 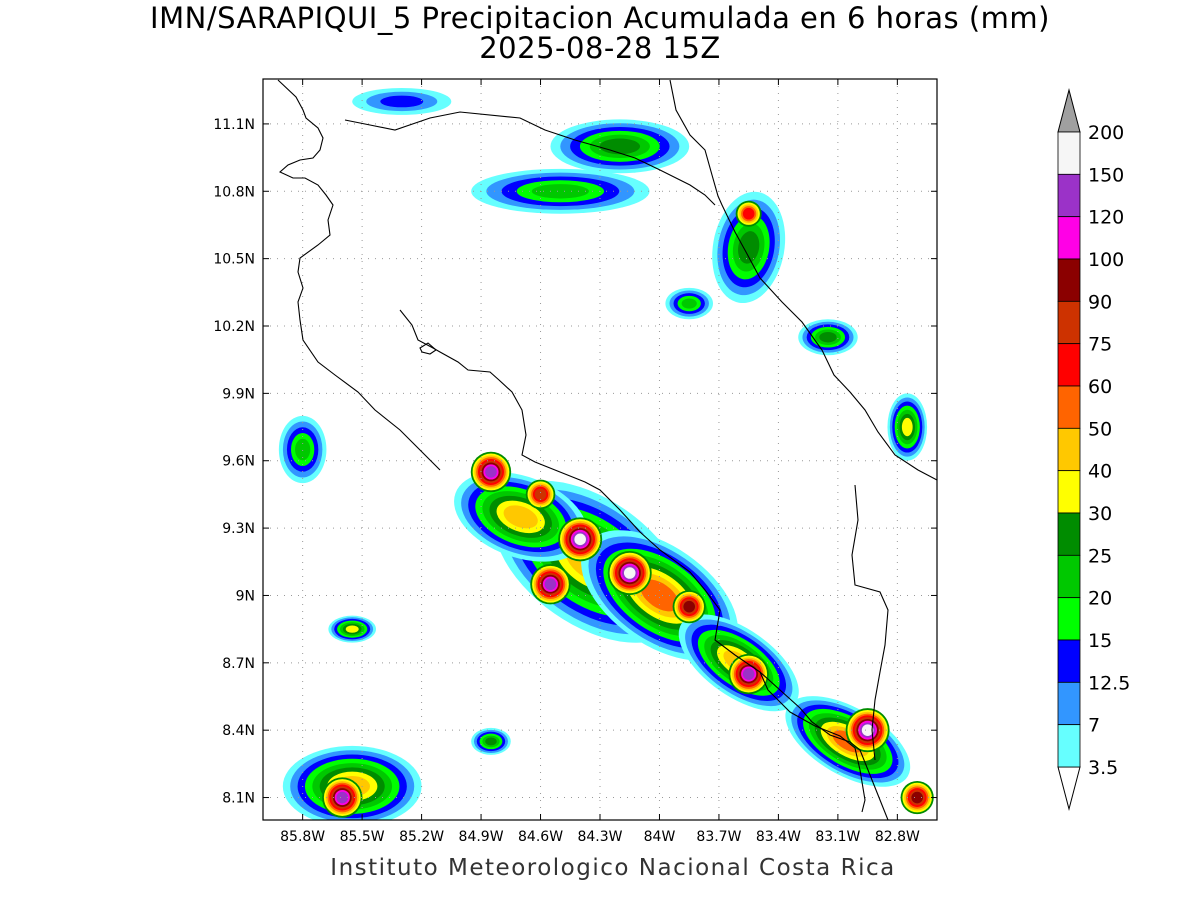 What do you see at coordinates (1069, 110) in the screenshot?
I see `colorbar-upper-arrow` at bounding box center [1069, 110].